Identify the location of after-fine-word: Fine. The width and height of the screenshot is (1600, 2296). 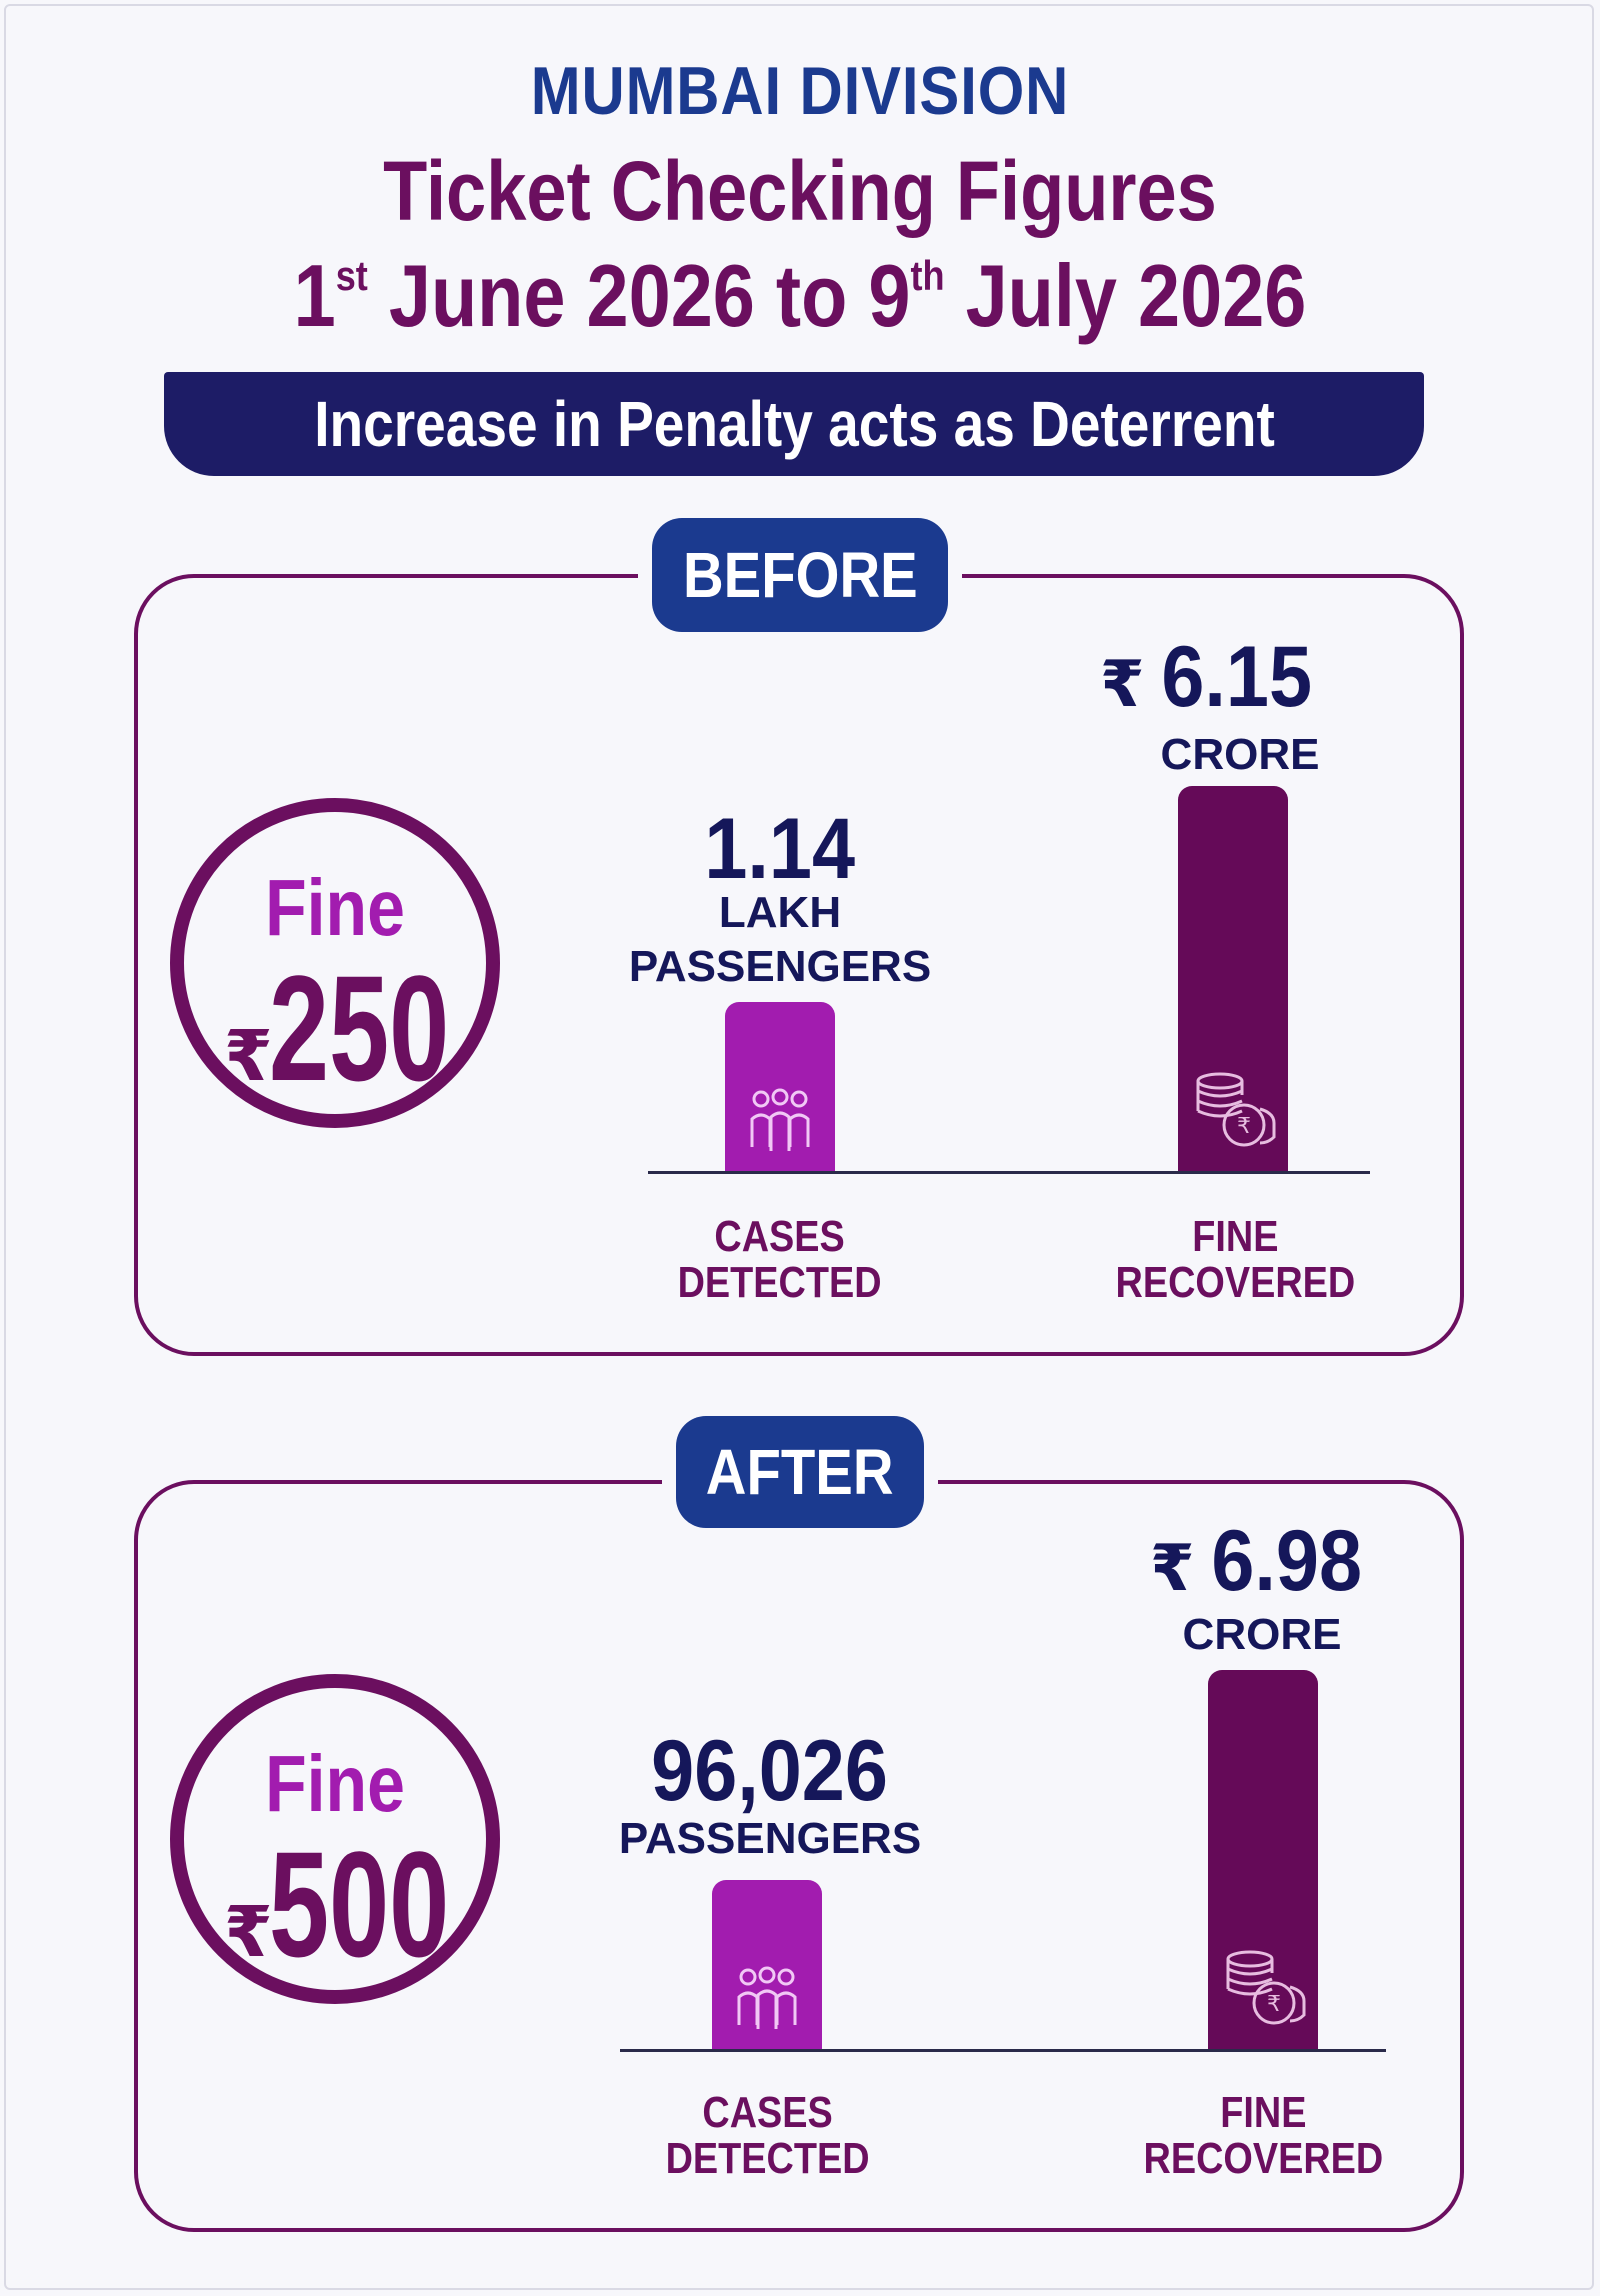
(335, 1783).